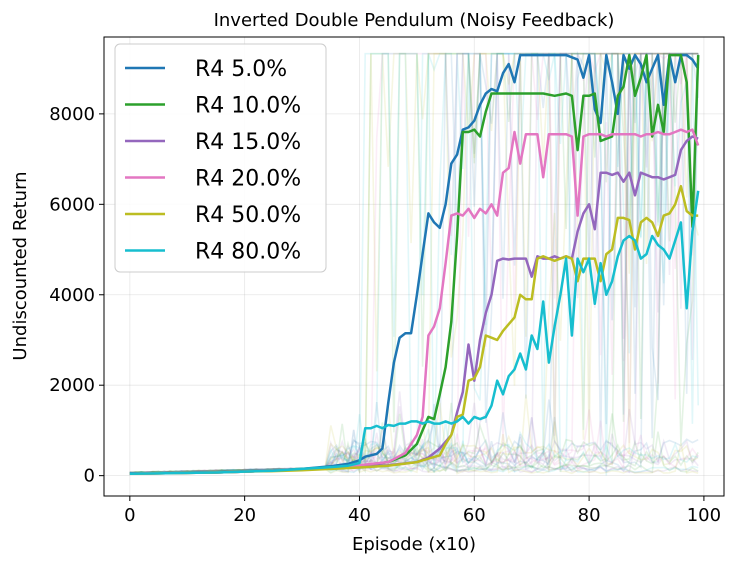 Image resolution: width=732 pixels, height=561 pixels. Describe the element at coordinates (72, 114) in the screenshot. I see `y-tick-label: 8000` at that location.